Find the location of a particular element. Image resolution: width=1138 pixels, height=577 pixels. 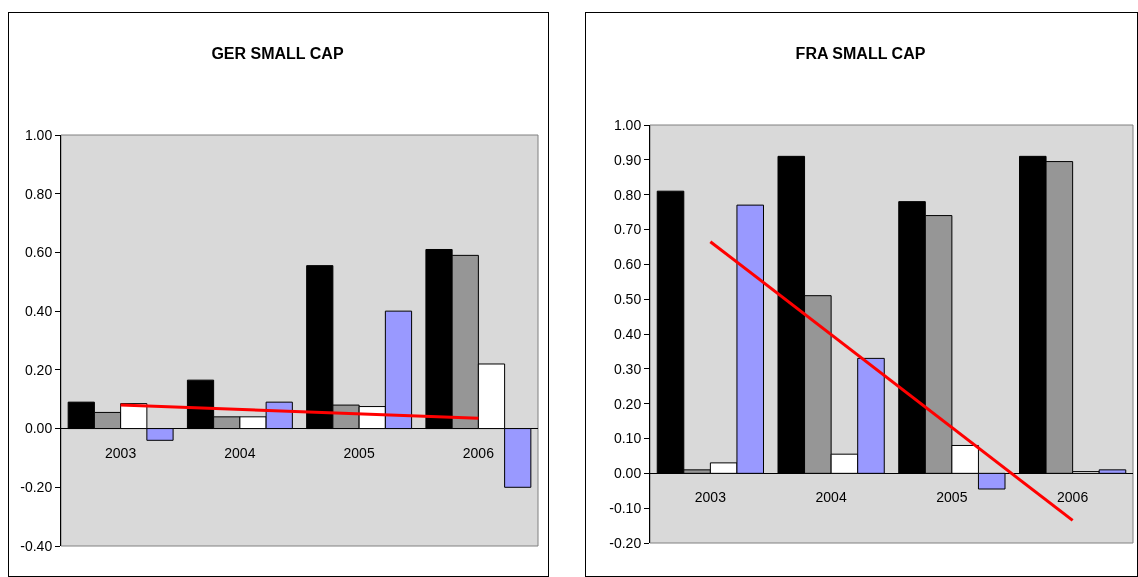

y-tick-label: 0.30 is located at coordinates (627, 368).